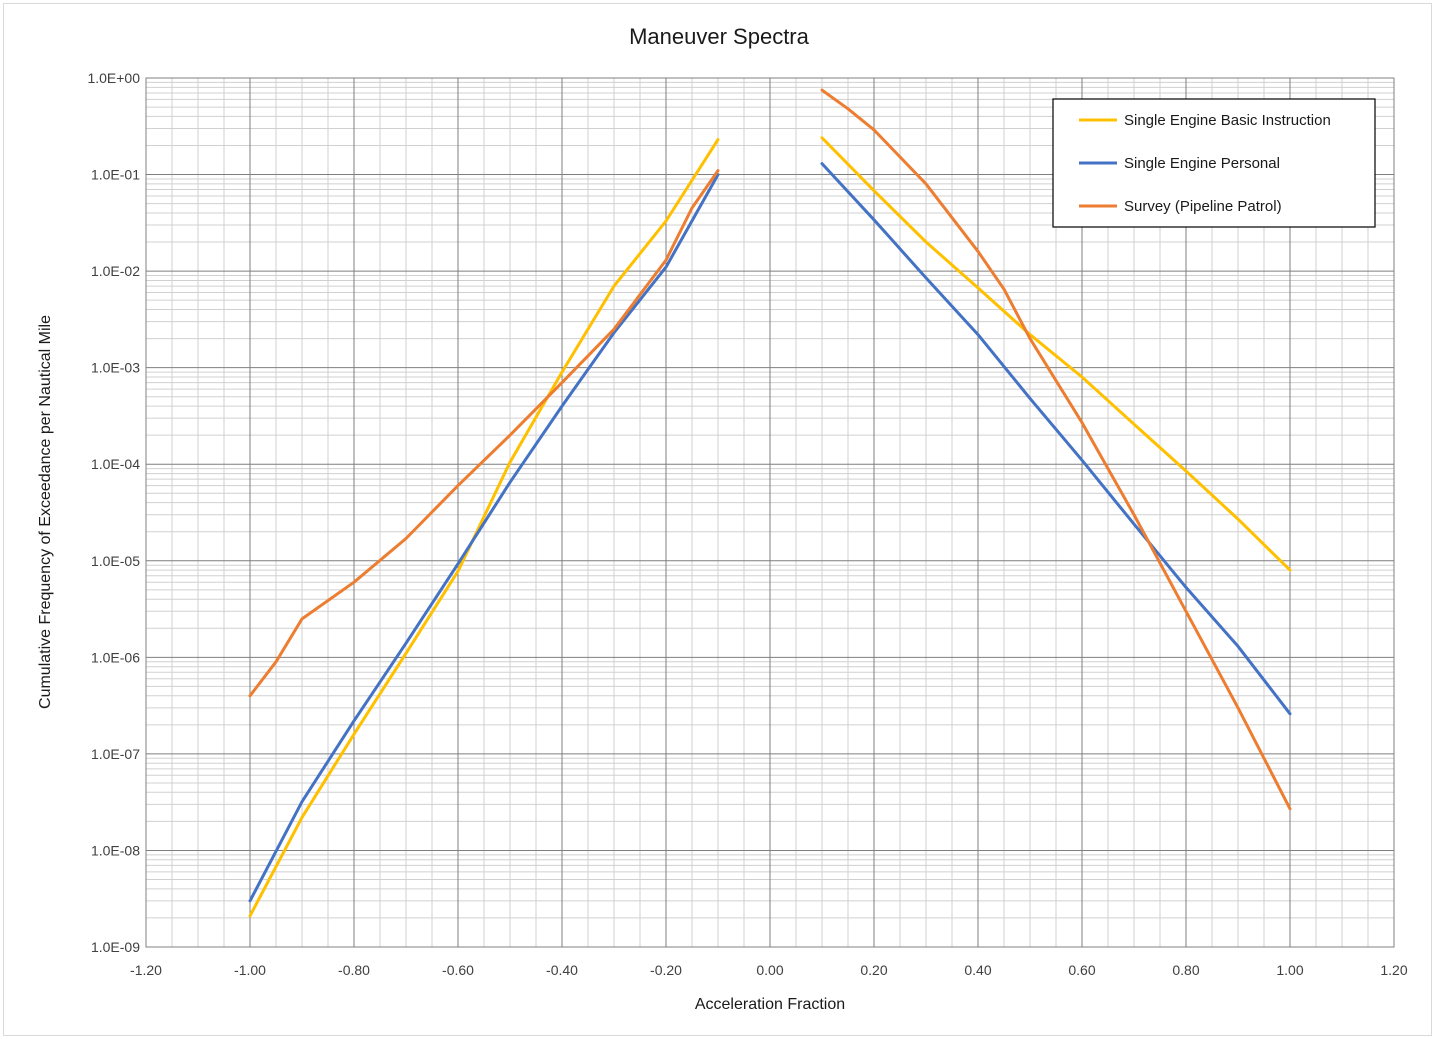  I want to click on y-tick-label: 1.0E-06, so click(115, 657).